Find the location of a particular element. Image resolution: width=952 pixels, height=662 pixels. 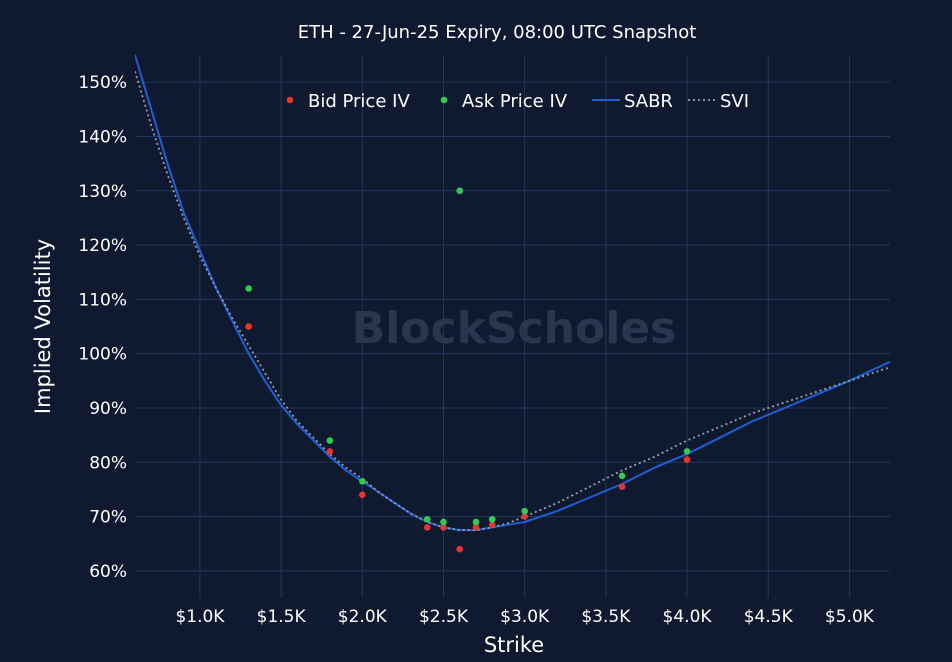

x-tick-label: $4.0K is located at coordinates (688, 617).